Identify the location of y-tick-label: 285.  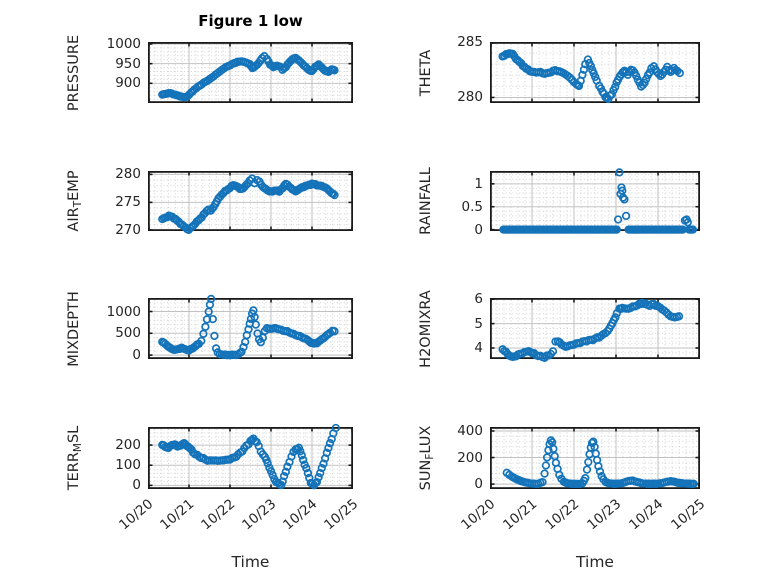
(470, 42).